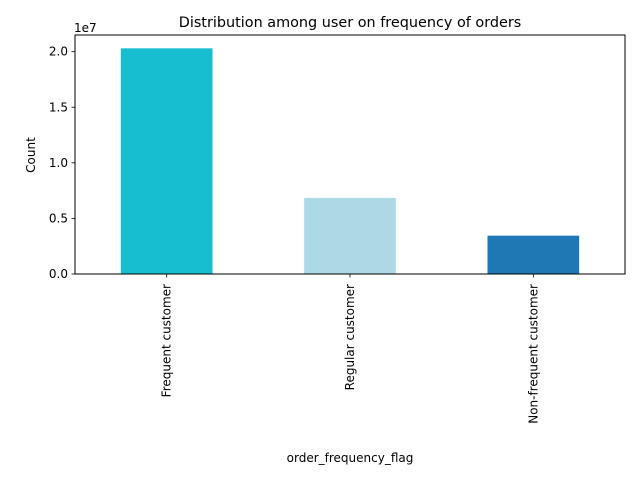 This screenshot has height=484, width=640. Describe the element at coordinates (350, 458) in the screenshot. I see `x-axis-label: order_frequency_flag` at that location.